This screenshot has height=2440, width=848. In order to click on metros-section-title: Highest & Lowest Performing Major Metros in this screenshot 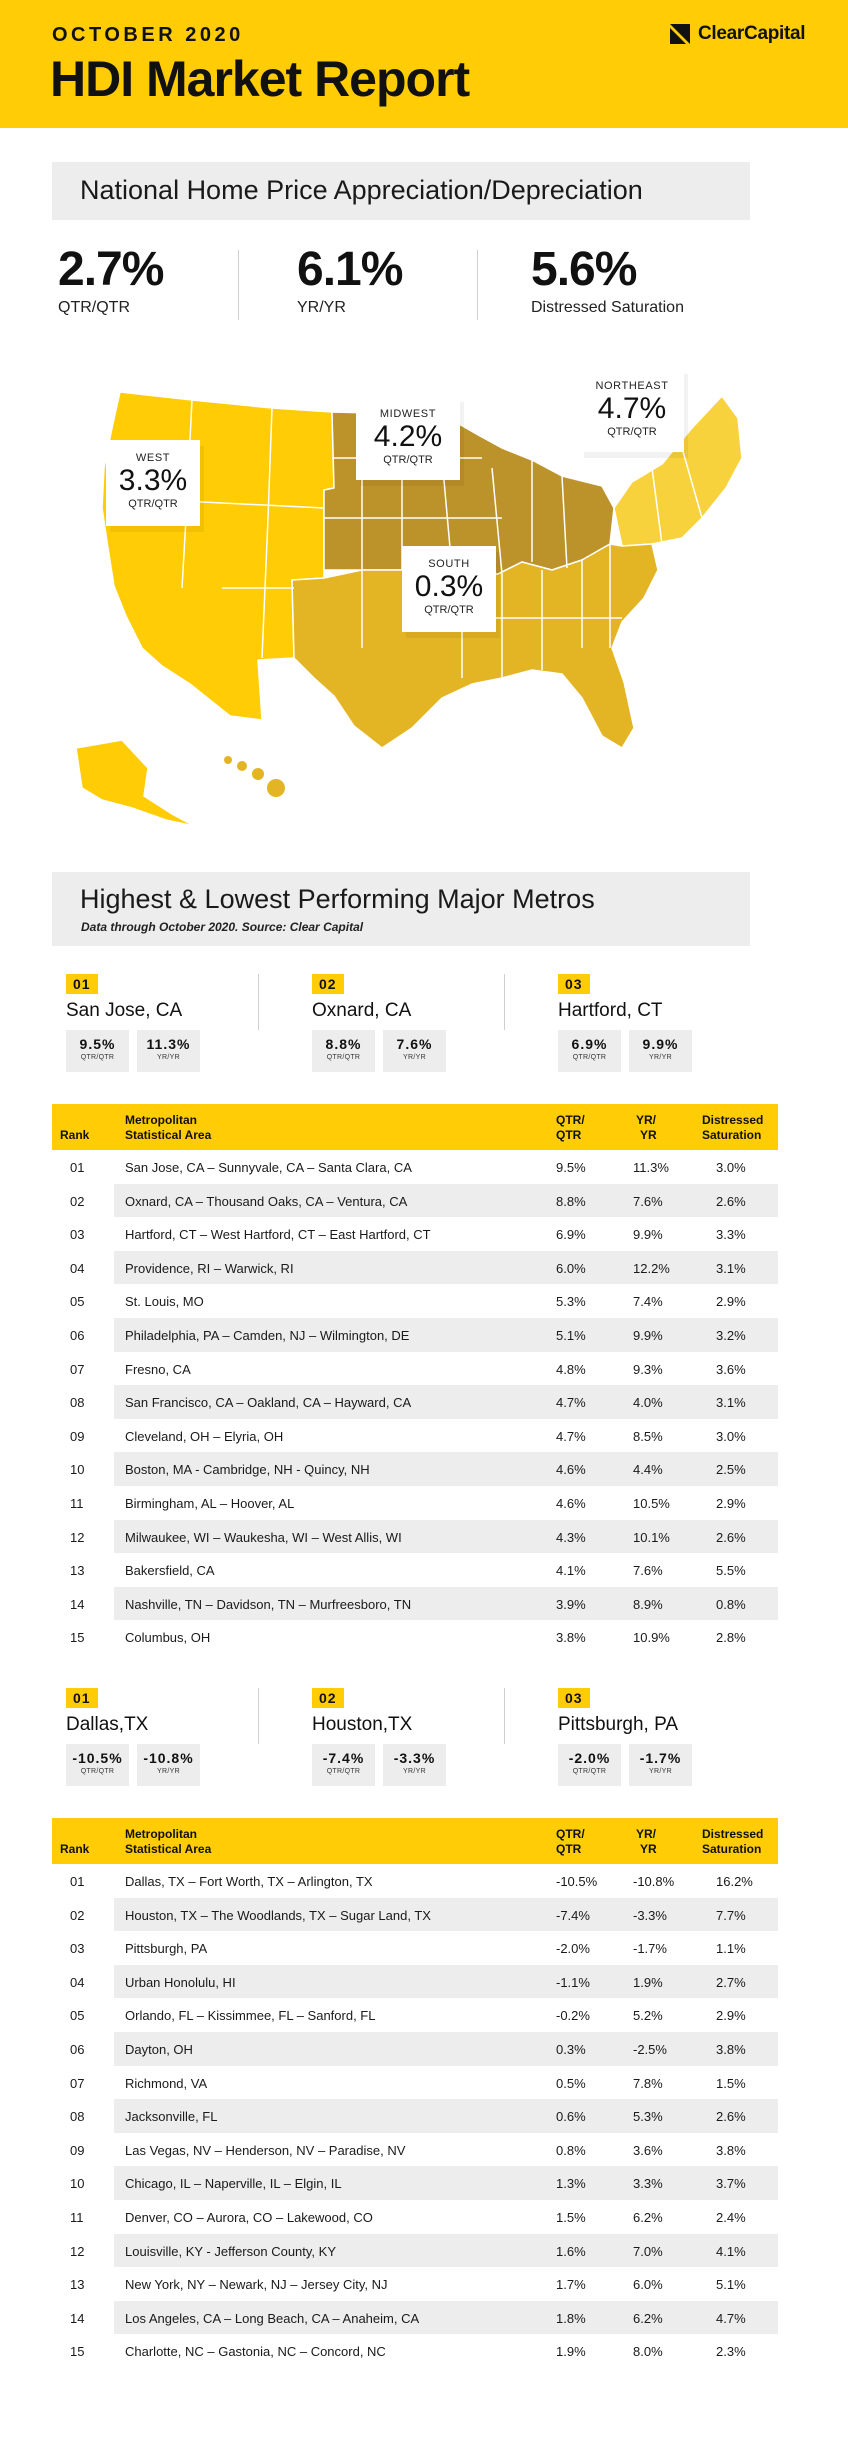, I will do `click(337, 899)`.